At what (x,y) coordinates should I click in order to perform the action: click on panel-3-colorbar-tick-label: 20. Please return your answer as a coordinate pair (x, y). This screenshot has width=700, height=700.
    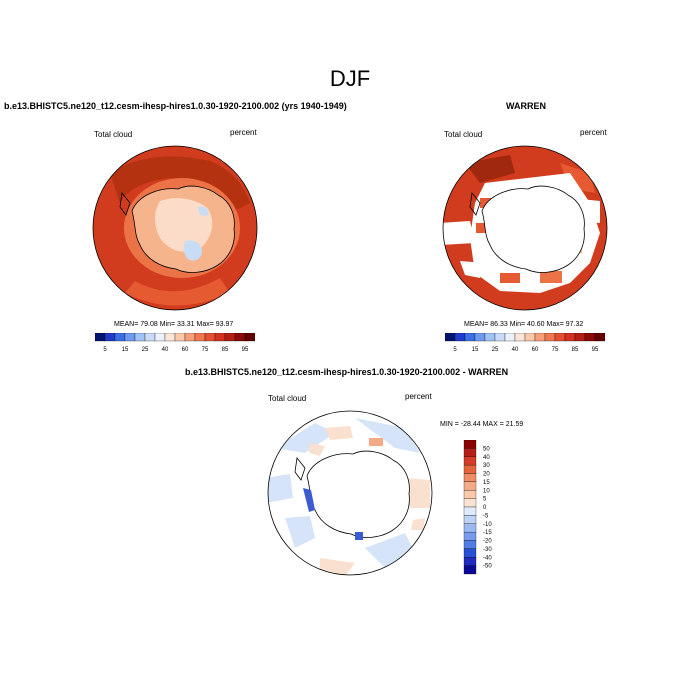
    Looking at the image, I should click on (486, 475).